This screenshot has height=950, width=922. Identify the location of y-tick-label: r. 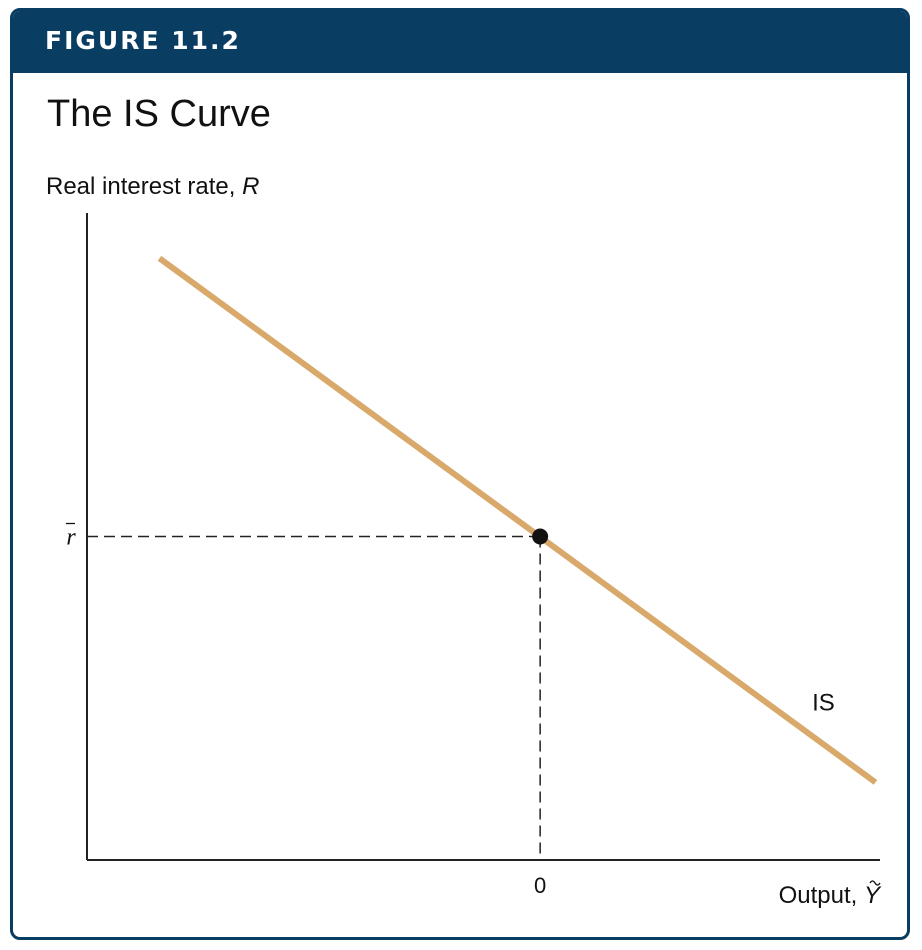
(71, 538).